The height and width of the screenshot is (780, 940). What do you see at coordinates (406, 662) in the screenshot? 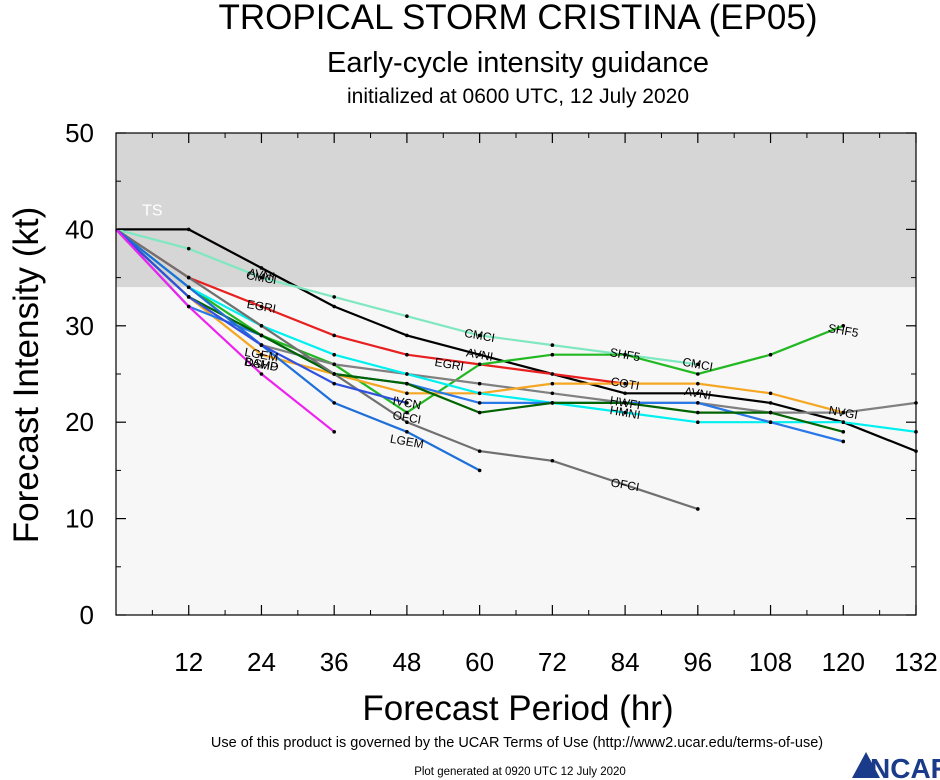
I see `x-tick-label: 48` at bounding box center [406, 662].